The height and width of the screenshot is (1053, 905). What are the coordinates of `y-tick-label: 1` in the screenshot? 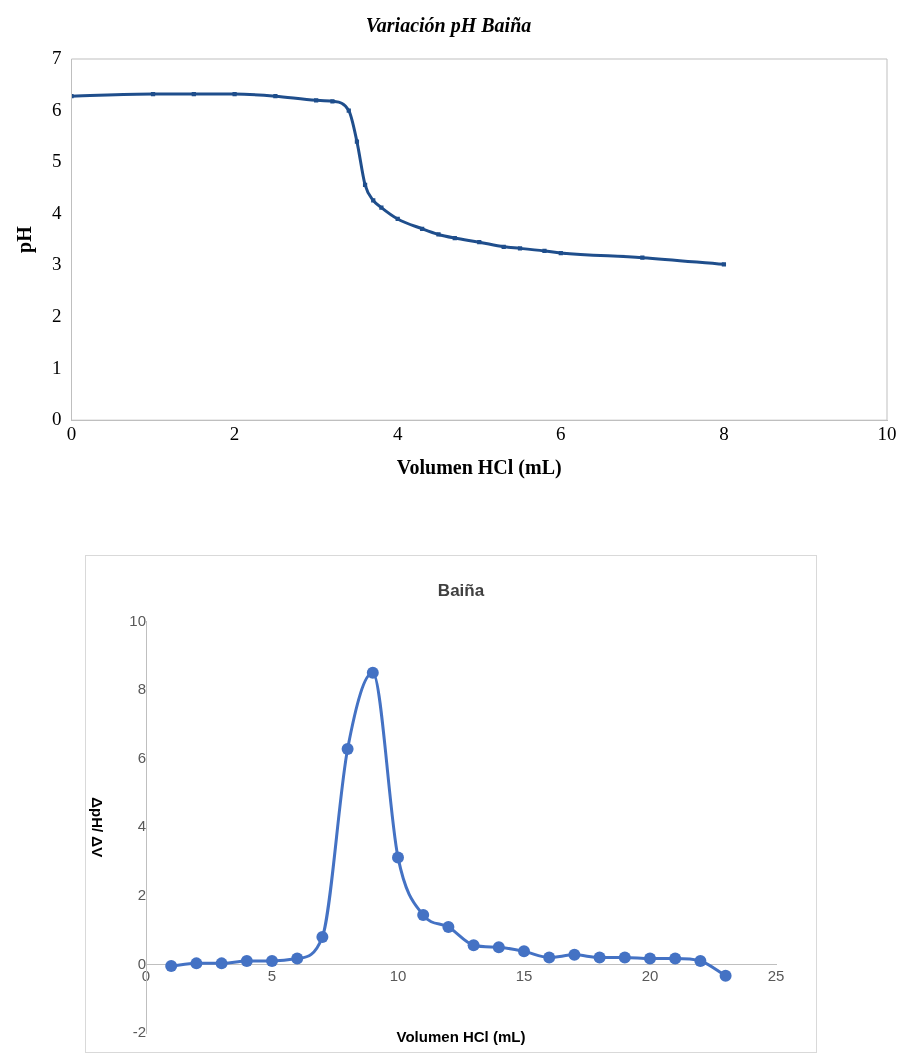 It's located at (57, 367).